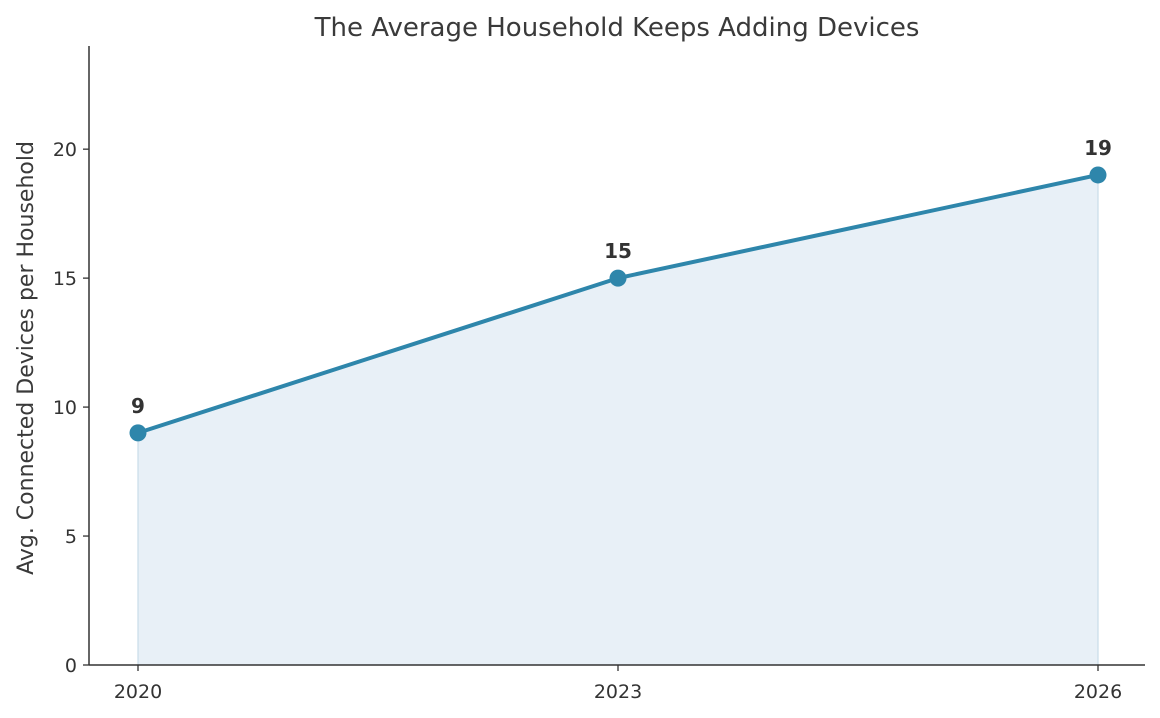  I want to click on y-tick-label-5: 5, so click(71, 537).